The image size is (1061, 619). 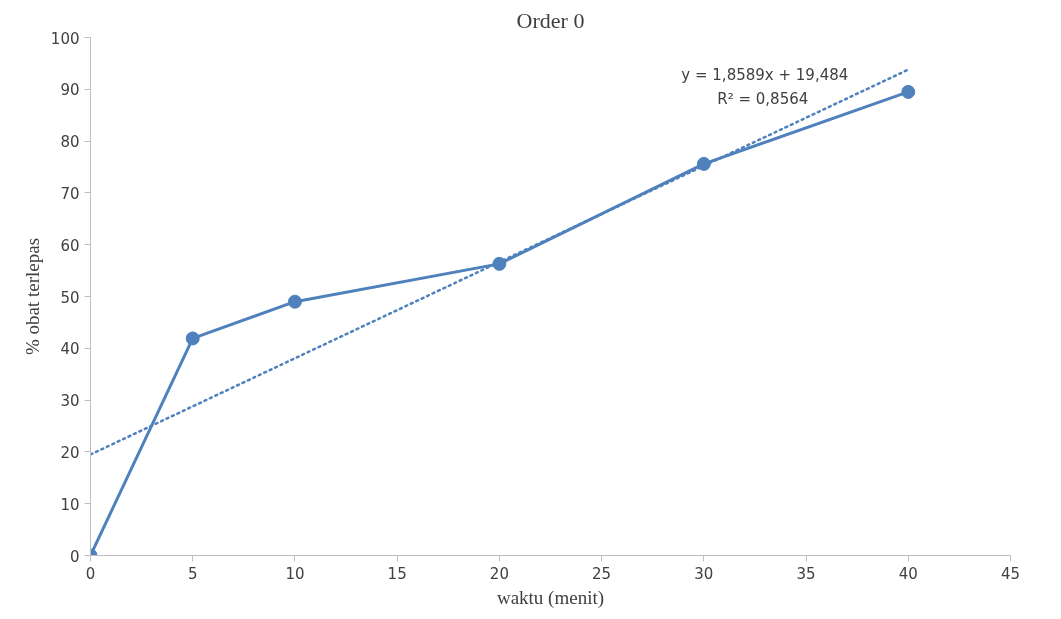 What do you see at coordinates (704, 573) in the screenshot?
I see `x-tick-label: 30` at bounding box center [704, 573].